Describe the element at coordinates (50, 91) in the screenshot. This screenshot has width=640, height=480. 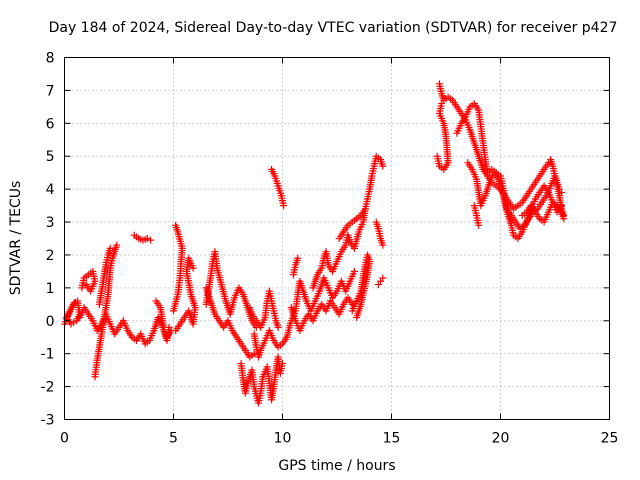
I see `y-tick-label: 7` at that location.